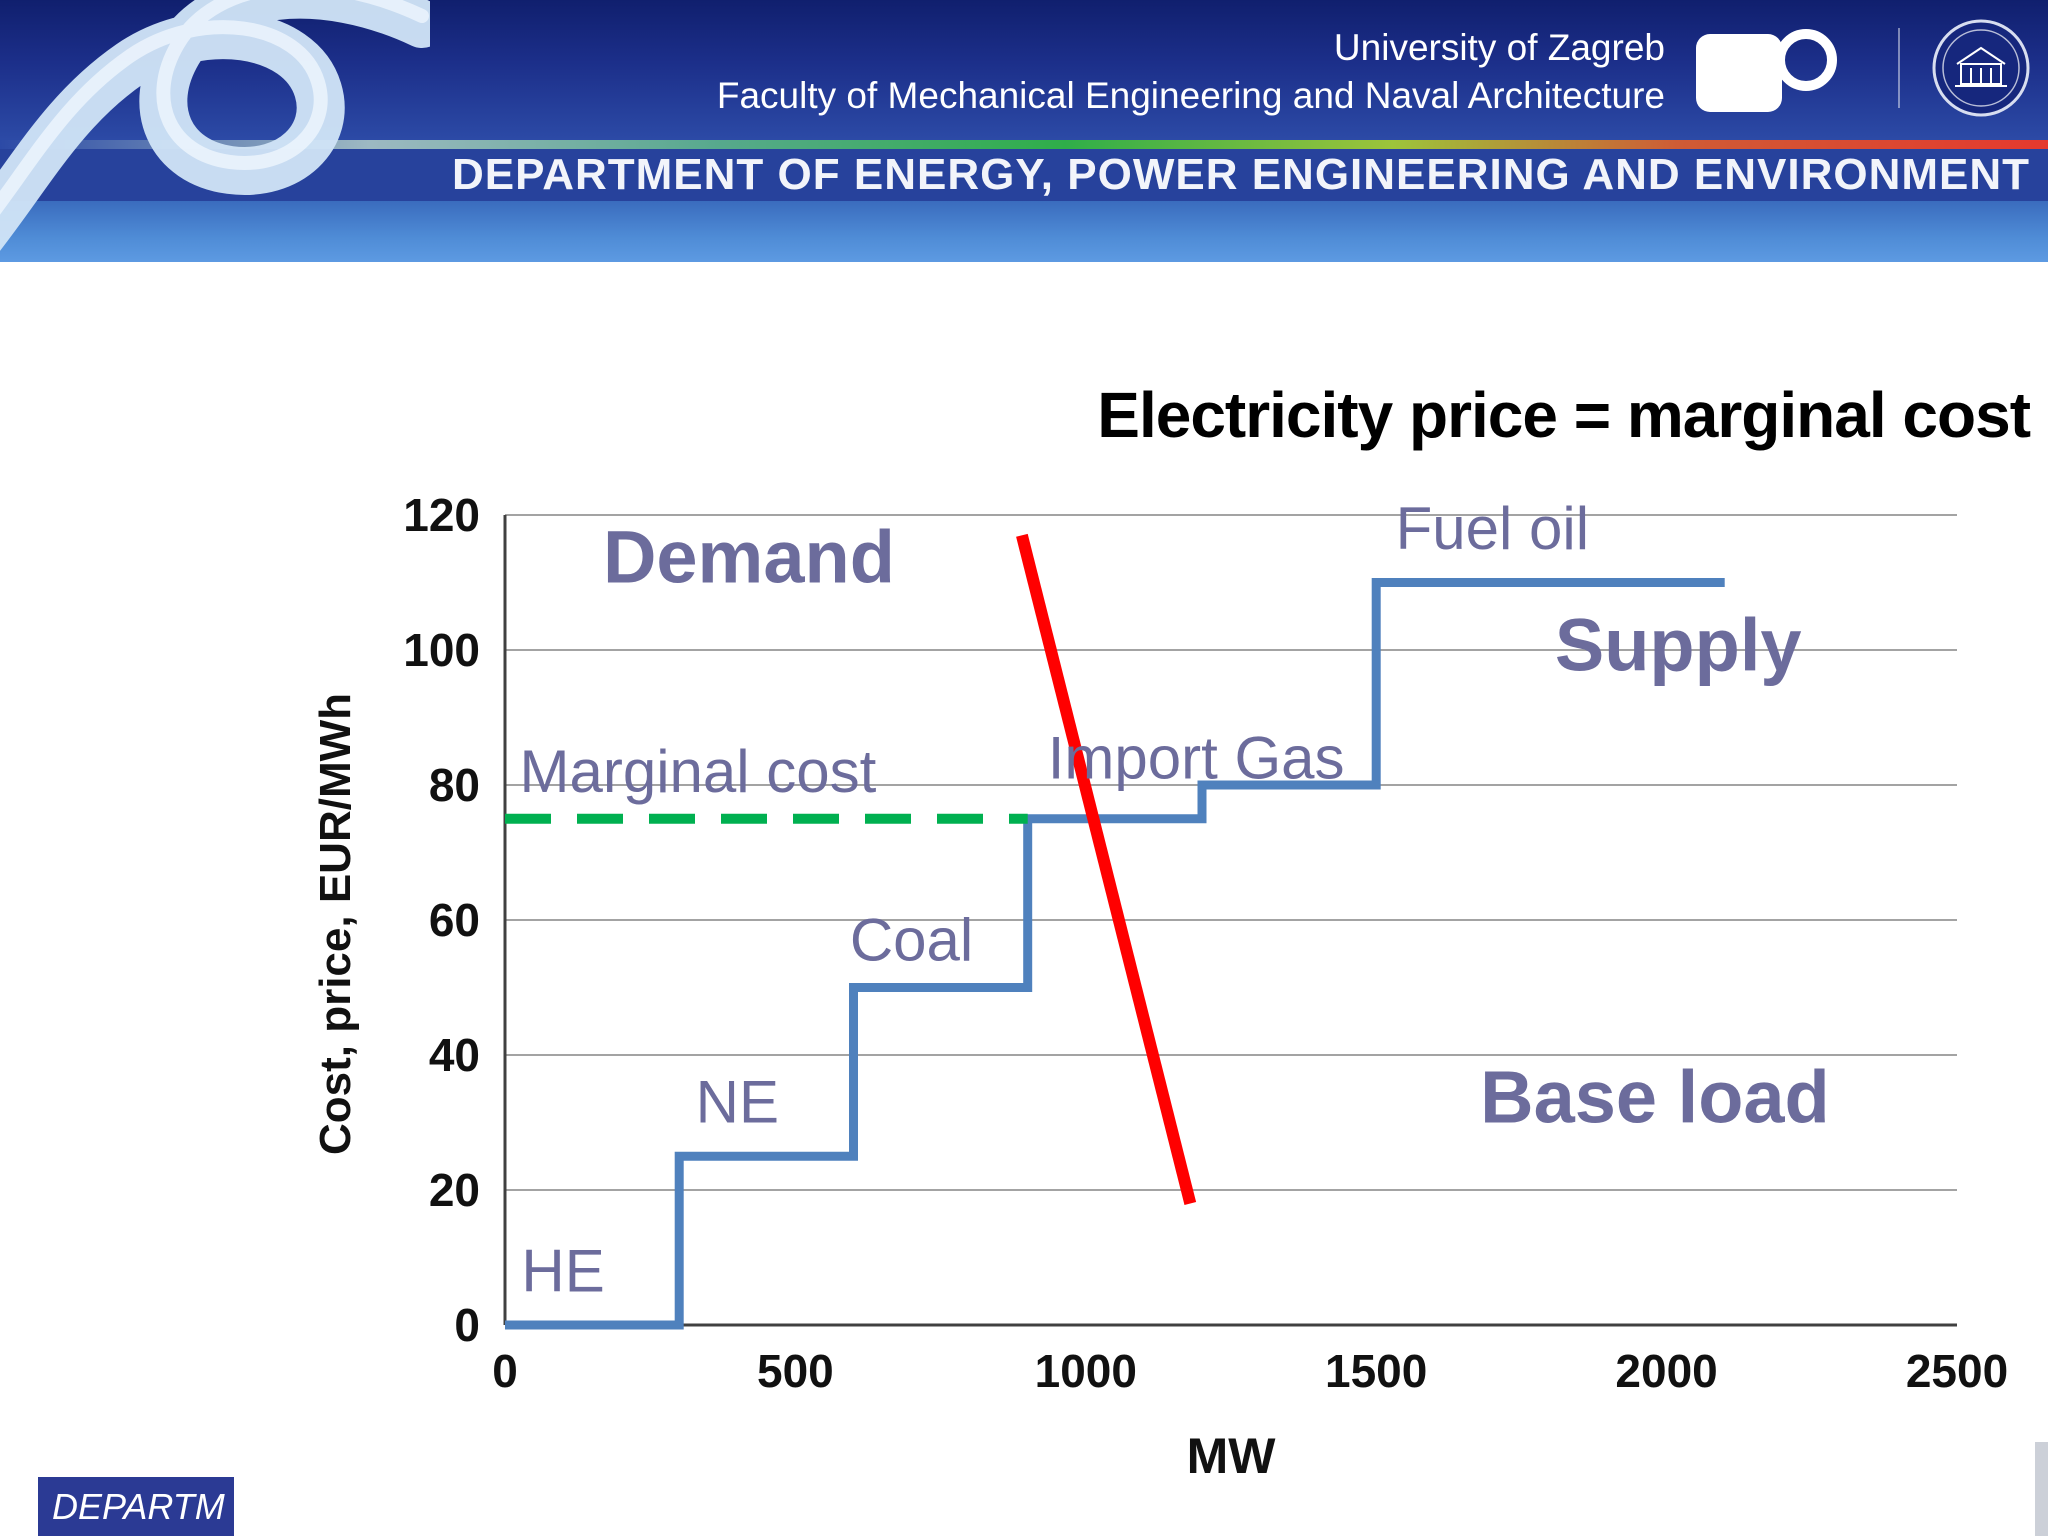  What do you see at coordinates (454, 785) in the screenshot?
I see `y-tick-label: 80` at bounding box center [454, 785].